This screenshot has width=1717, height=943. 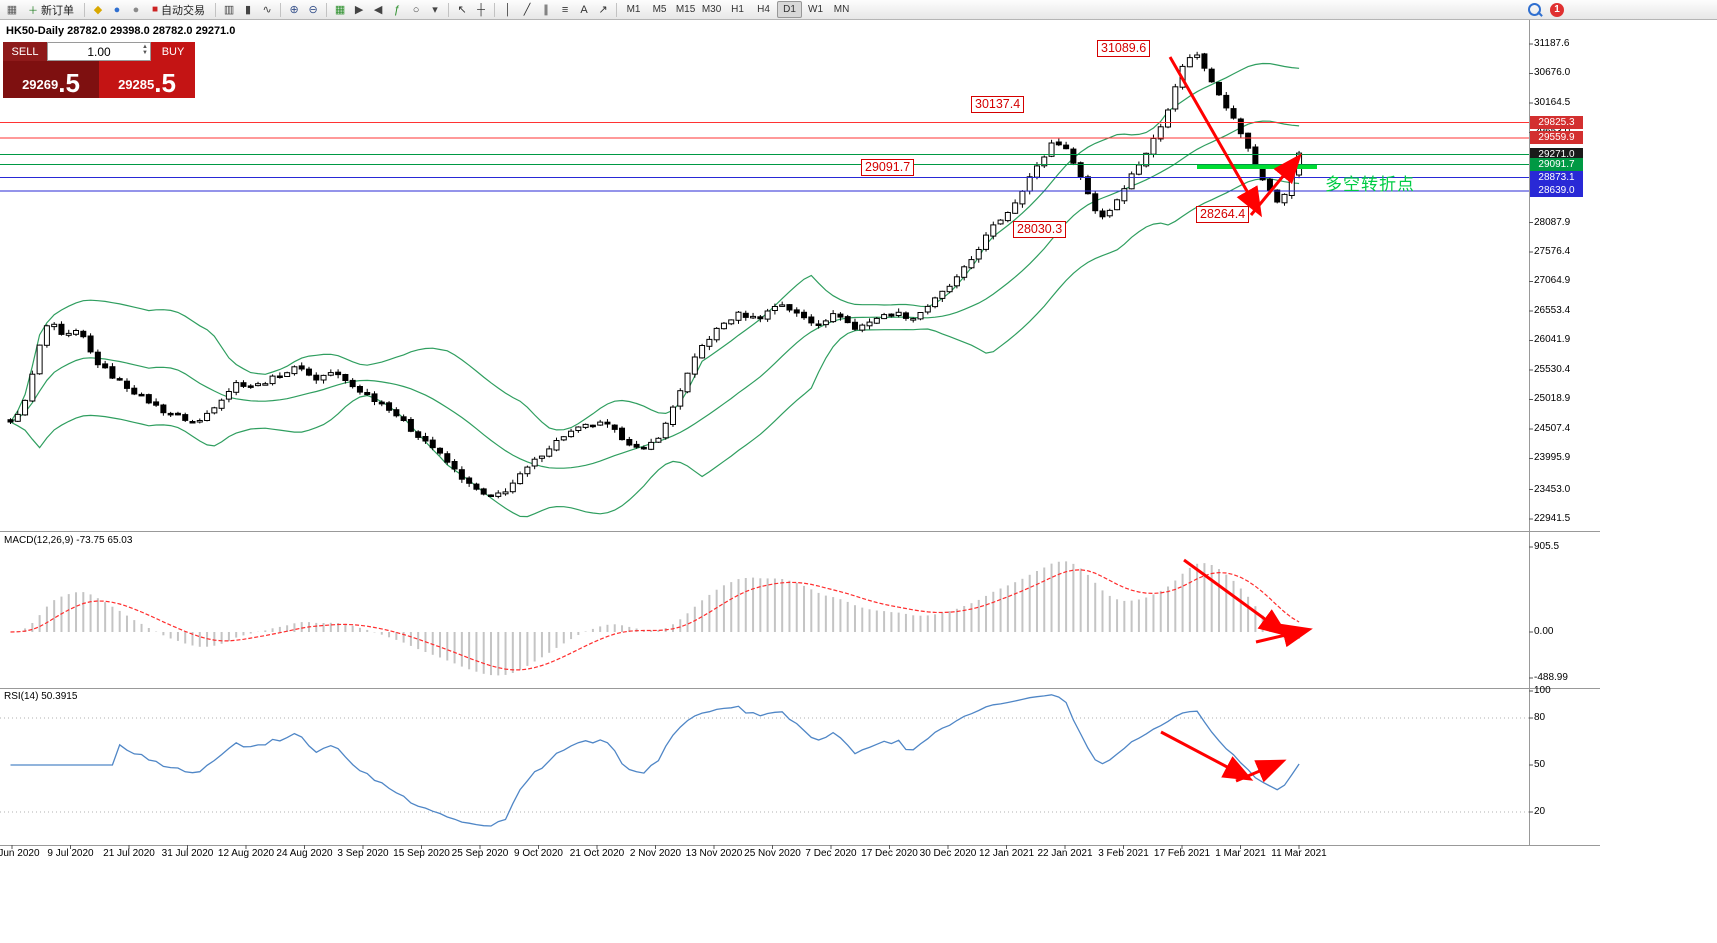 What do you see at coordinates (359, 10) in the screenshot?
I see `auto-scroll-icon: ▶` at bounding box center [359, 10].